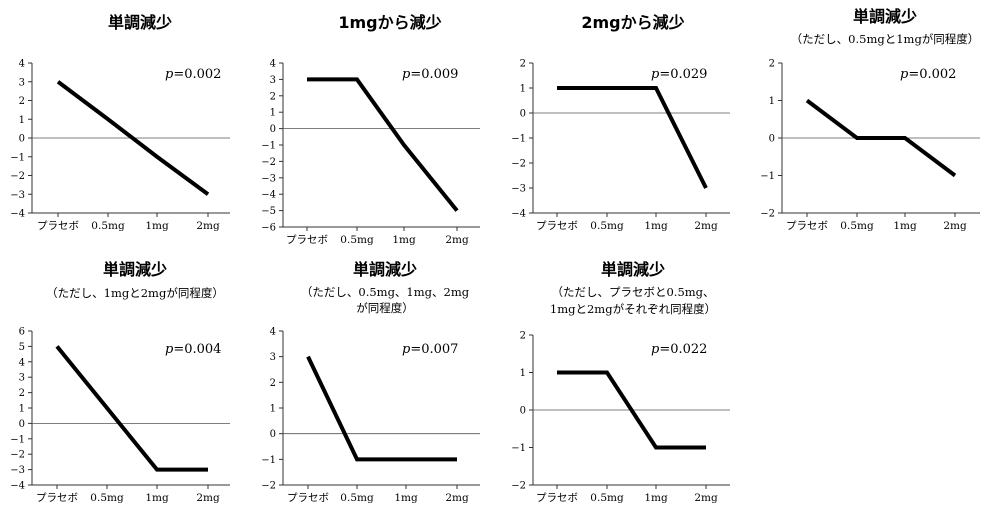 This screenshot has height=507, width=984. Describe the element at coordinates (633, 309) in the screenshot. I see `chart-subtitle: 1mgと2mgがそれぞれ同程度）` at that location.